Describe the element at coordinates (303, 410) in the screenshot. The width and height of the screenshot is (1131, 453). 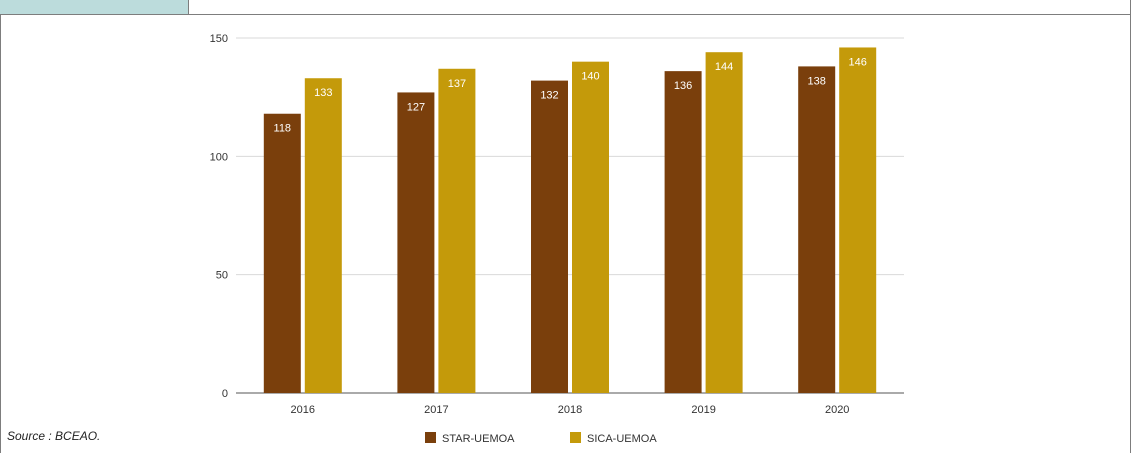
I see `x-tick-label: 2016` at that location.